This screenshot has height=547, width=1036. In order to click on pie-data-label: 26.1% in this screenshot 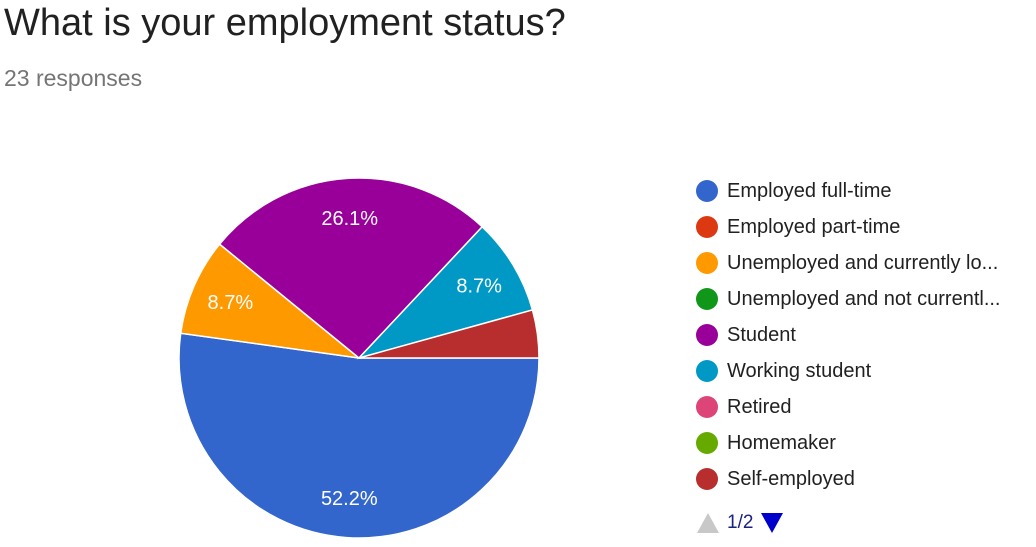, I will do `click(349, 219)`.